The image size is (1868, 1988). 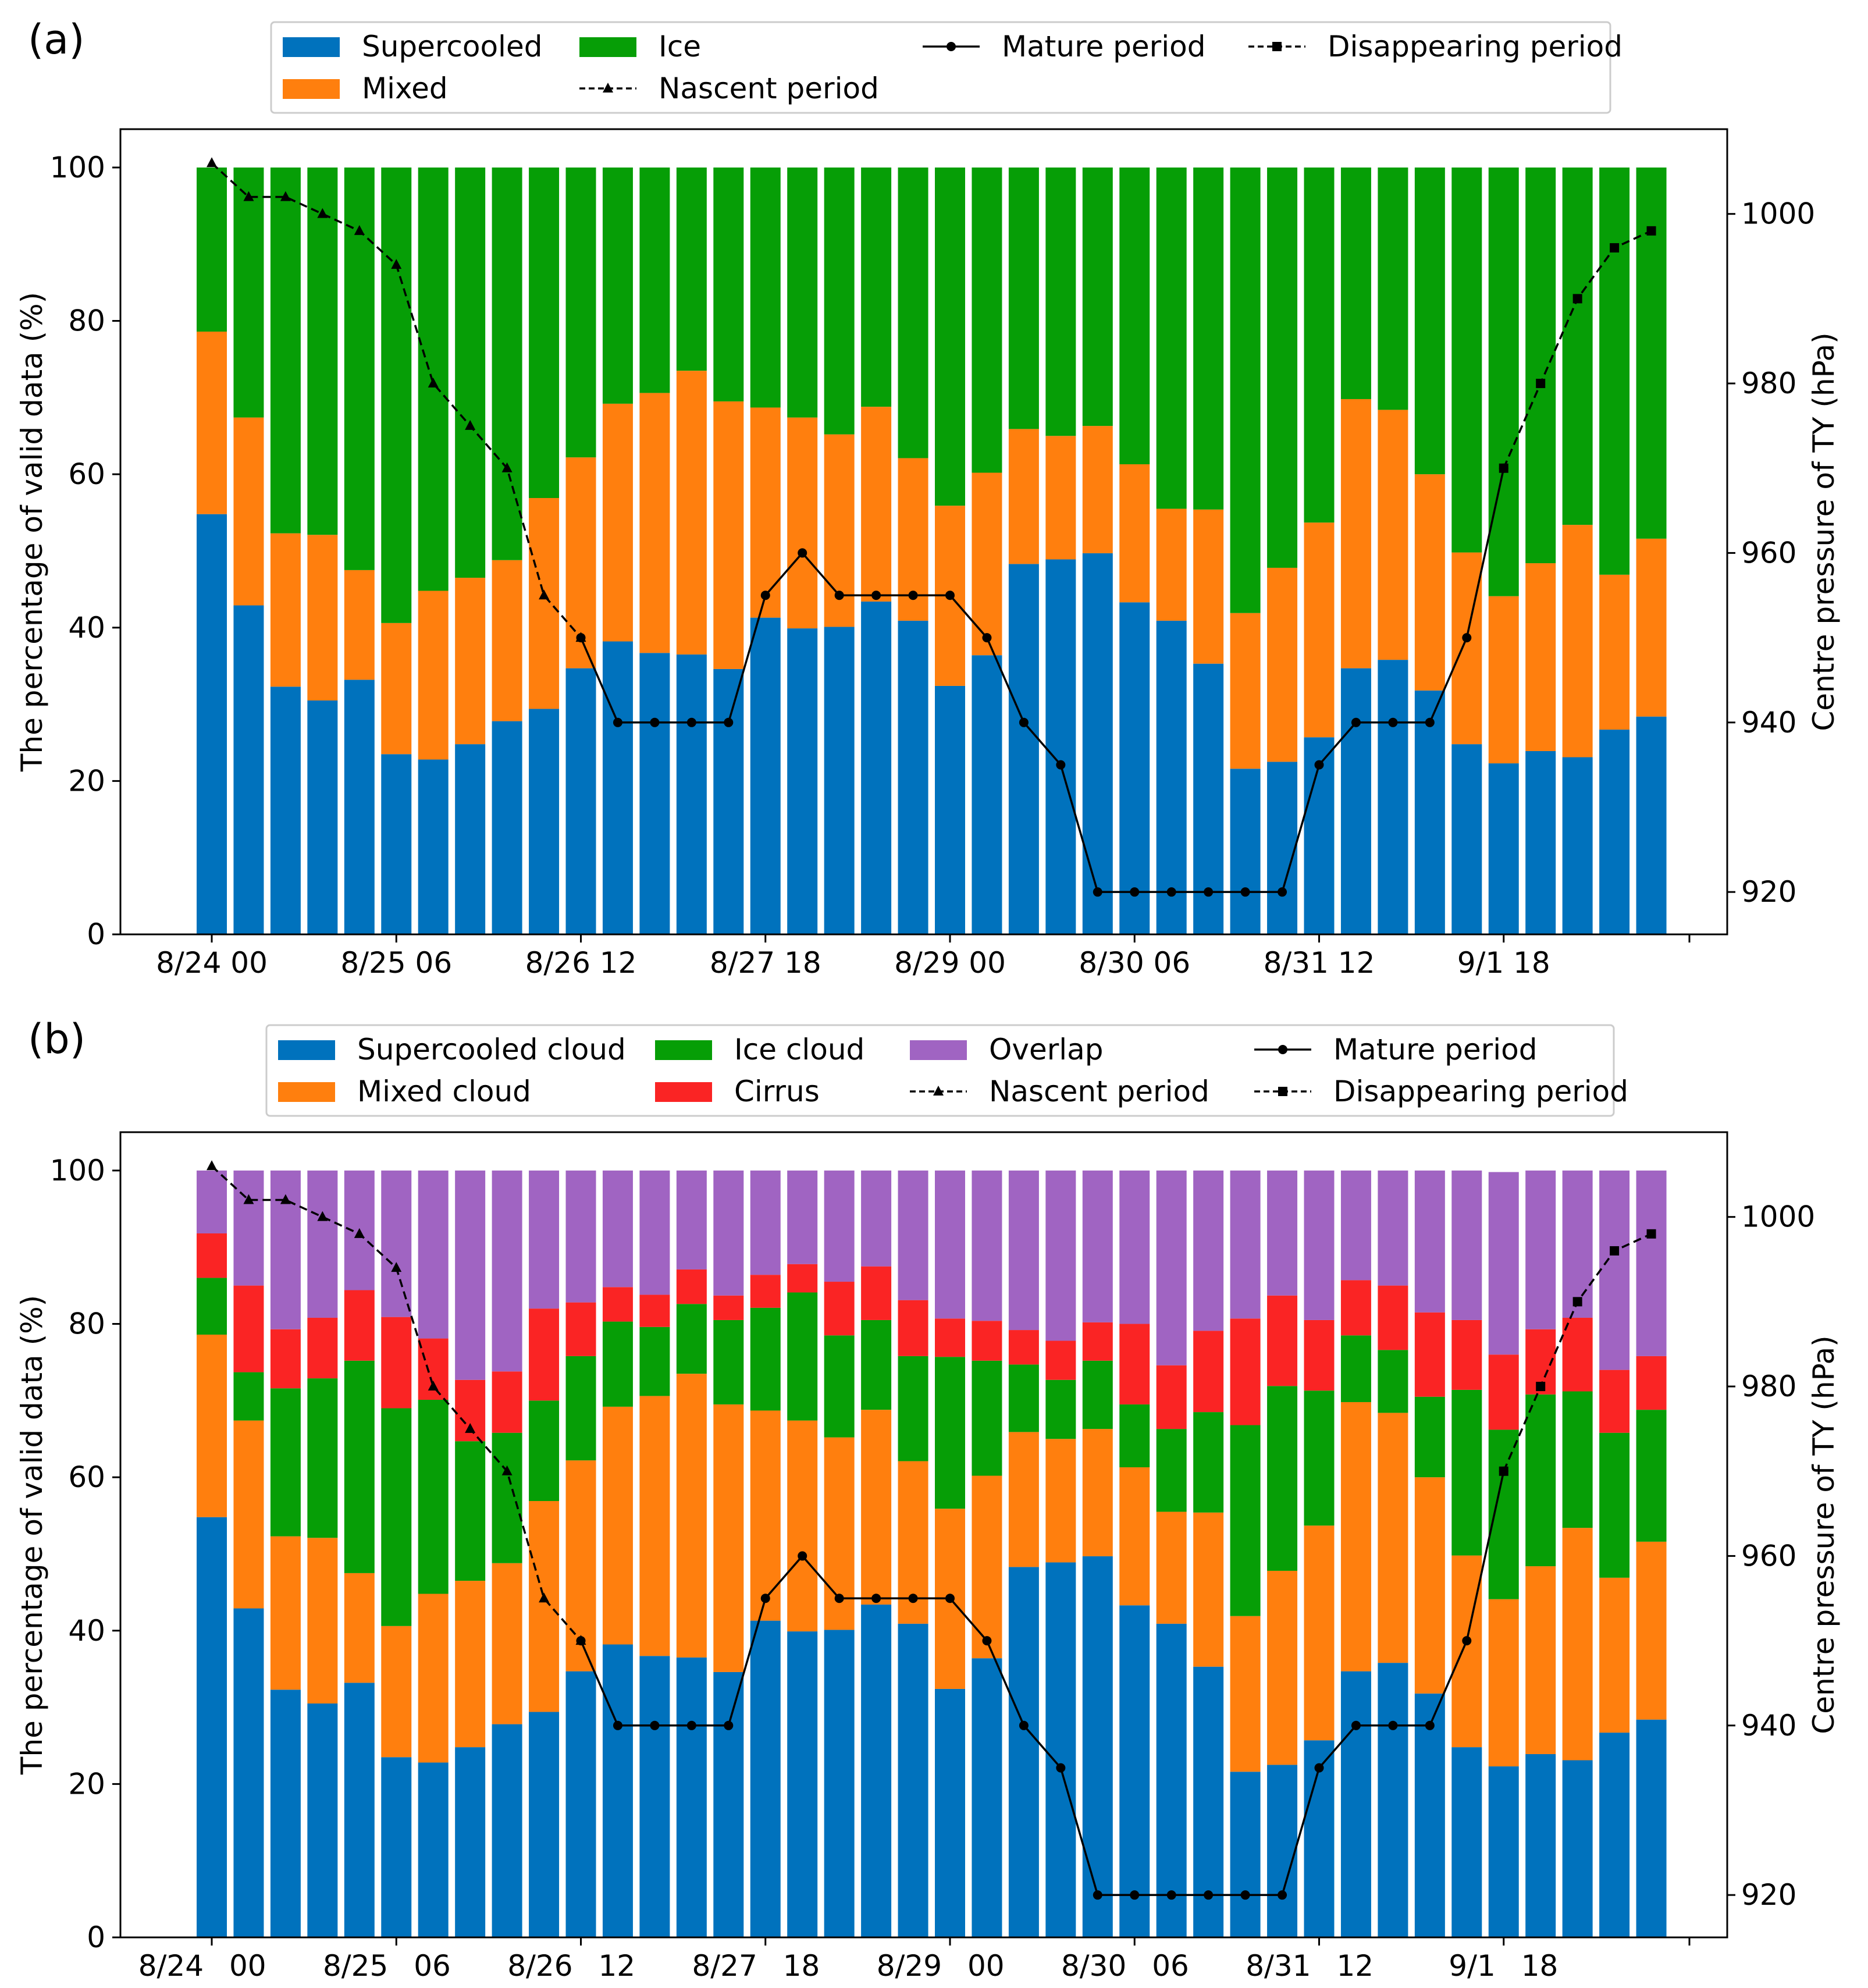 What do you see at coordinates (96, 934) in the screenshot?
I see `y-tick-label-0: 0` at bounding box center [96, 934].